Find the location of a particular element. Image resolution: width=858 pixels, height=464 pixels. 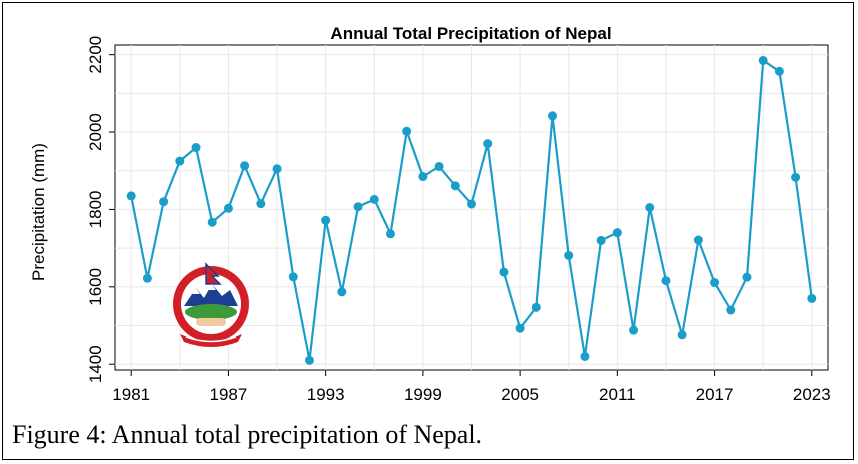

x-tick-label: 1987 is located at coordinates (229, 394).